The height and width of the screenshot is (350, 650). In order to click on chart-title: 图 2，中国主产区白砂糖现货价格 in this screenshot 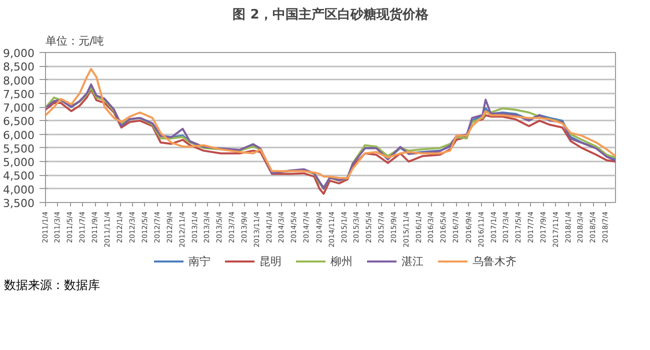, I will do `click(331, 14)`.